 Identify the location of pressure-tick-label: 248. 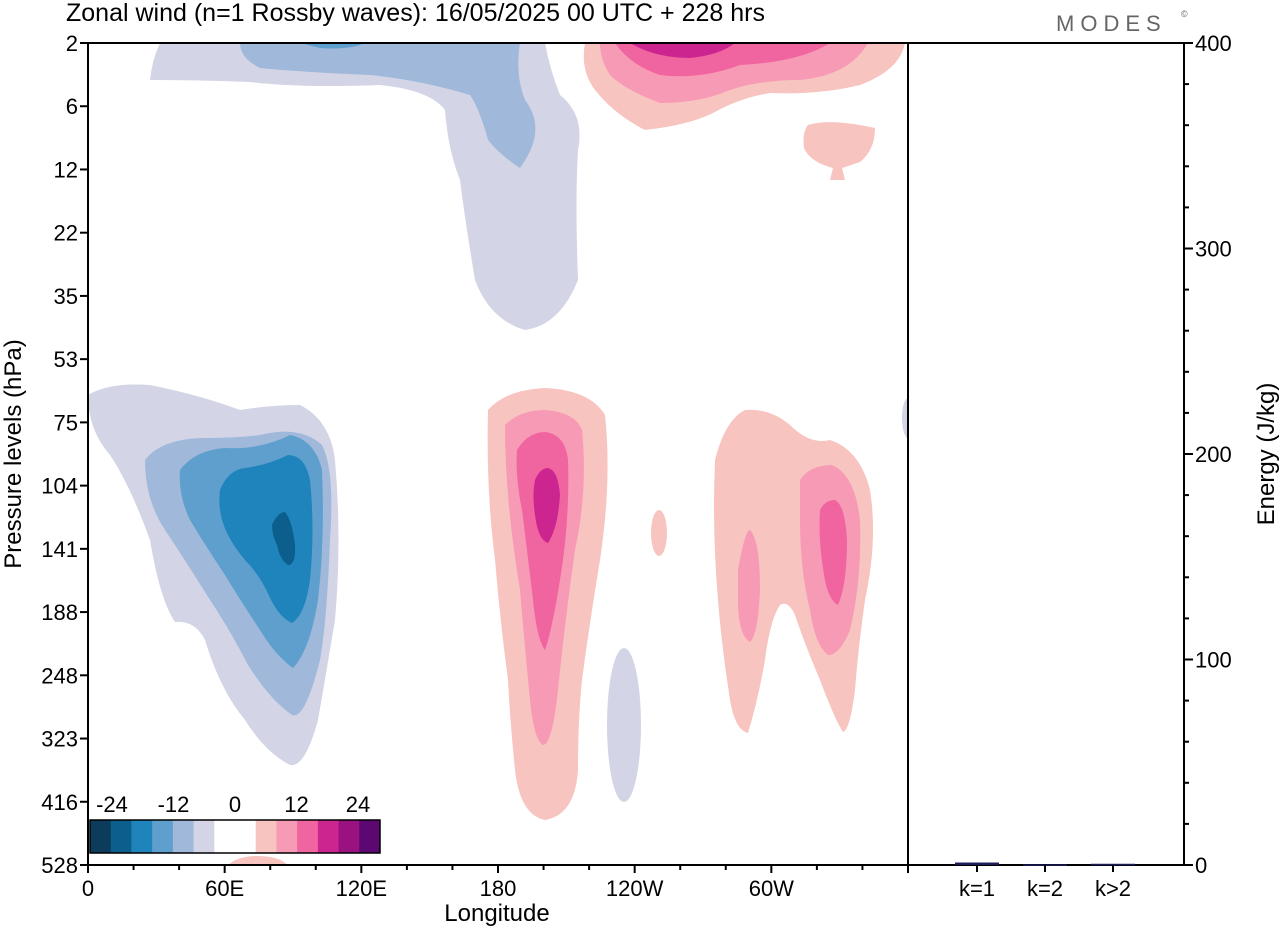
(59, 675).